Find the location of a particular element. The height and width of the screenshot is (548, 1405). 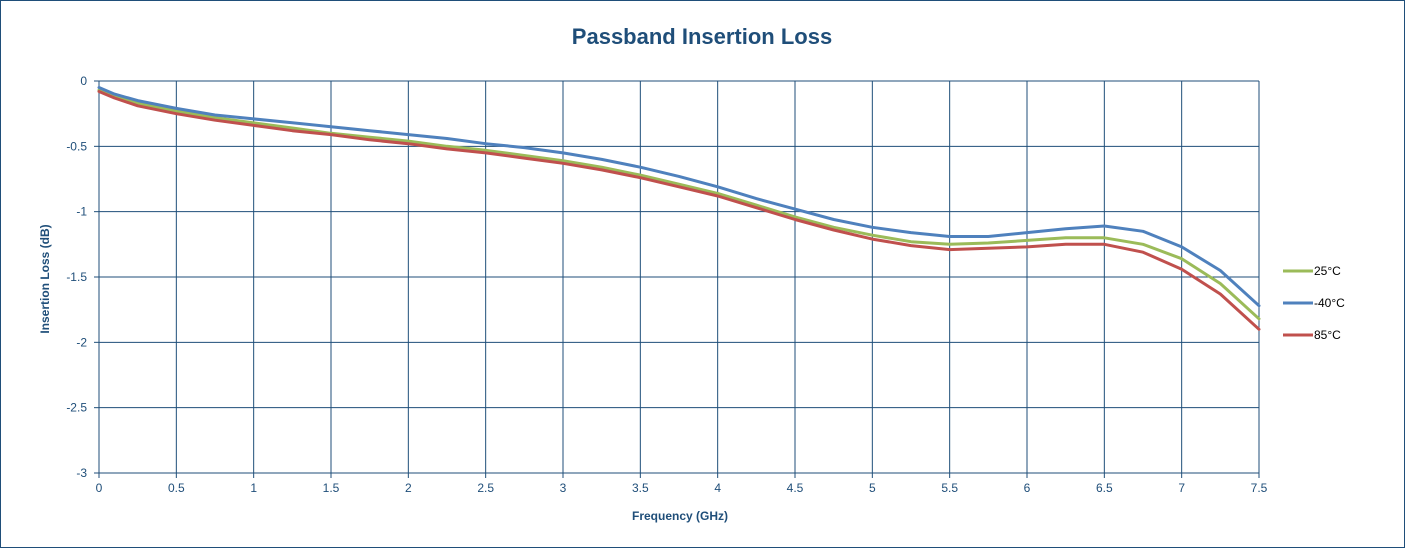

legend: 25°C -40°C 85°C is located at coordinates (1314, 303).